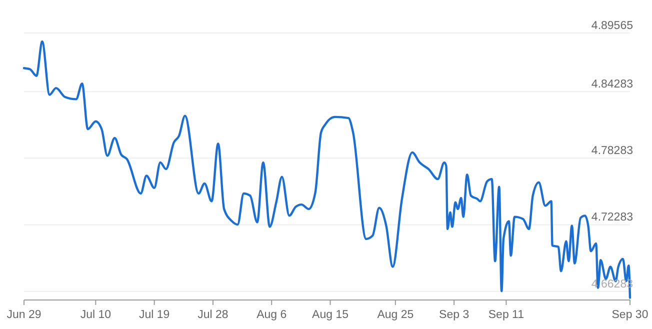 The height and width of the screenshot is (329, 652). What do you see at coordinates (506, 315) in the screenshot?
I see `x-tick-label: Sep 11` at bounding box center [506, 315].